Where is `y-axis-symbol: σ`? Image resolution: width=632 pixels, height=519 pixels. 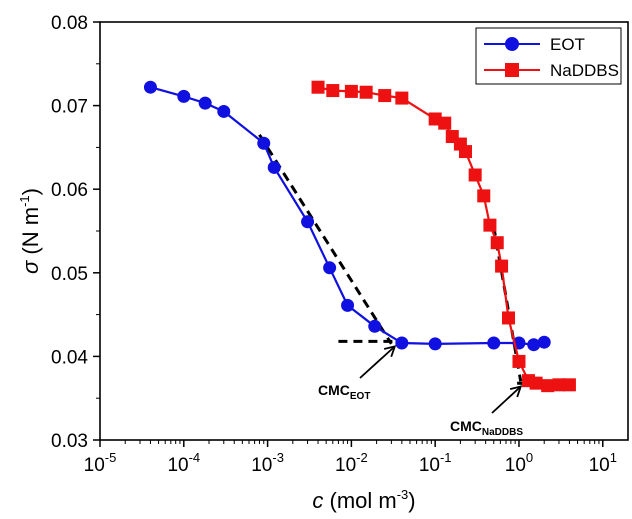
y-axis-symbol: σ is located at coordinates (30, 267).